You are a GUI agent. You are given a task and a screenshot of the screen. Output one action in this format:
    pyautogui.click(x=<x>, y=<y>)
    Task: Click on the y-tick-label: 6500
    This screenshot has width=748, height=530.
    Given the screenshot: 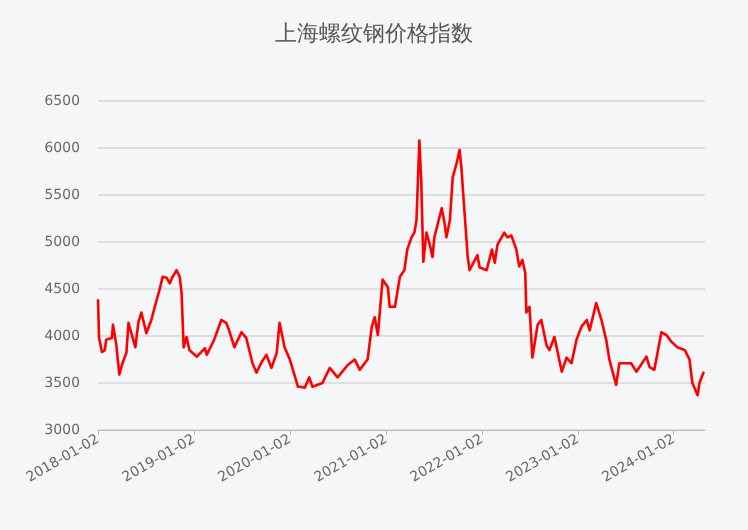 What is the action you would take?
    pyautogui.click(x=62, y=101)
    